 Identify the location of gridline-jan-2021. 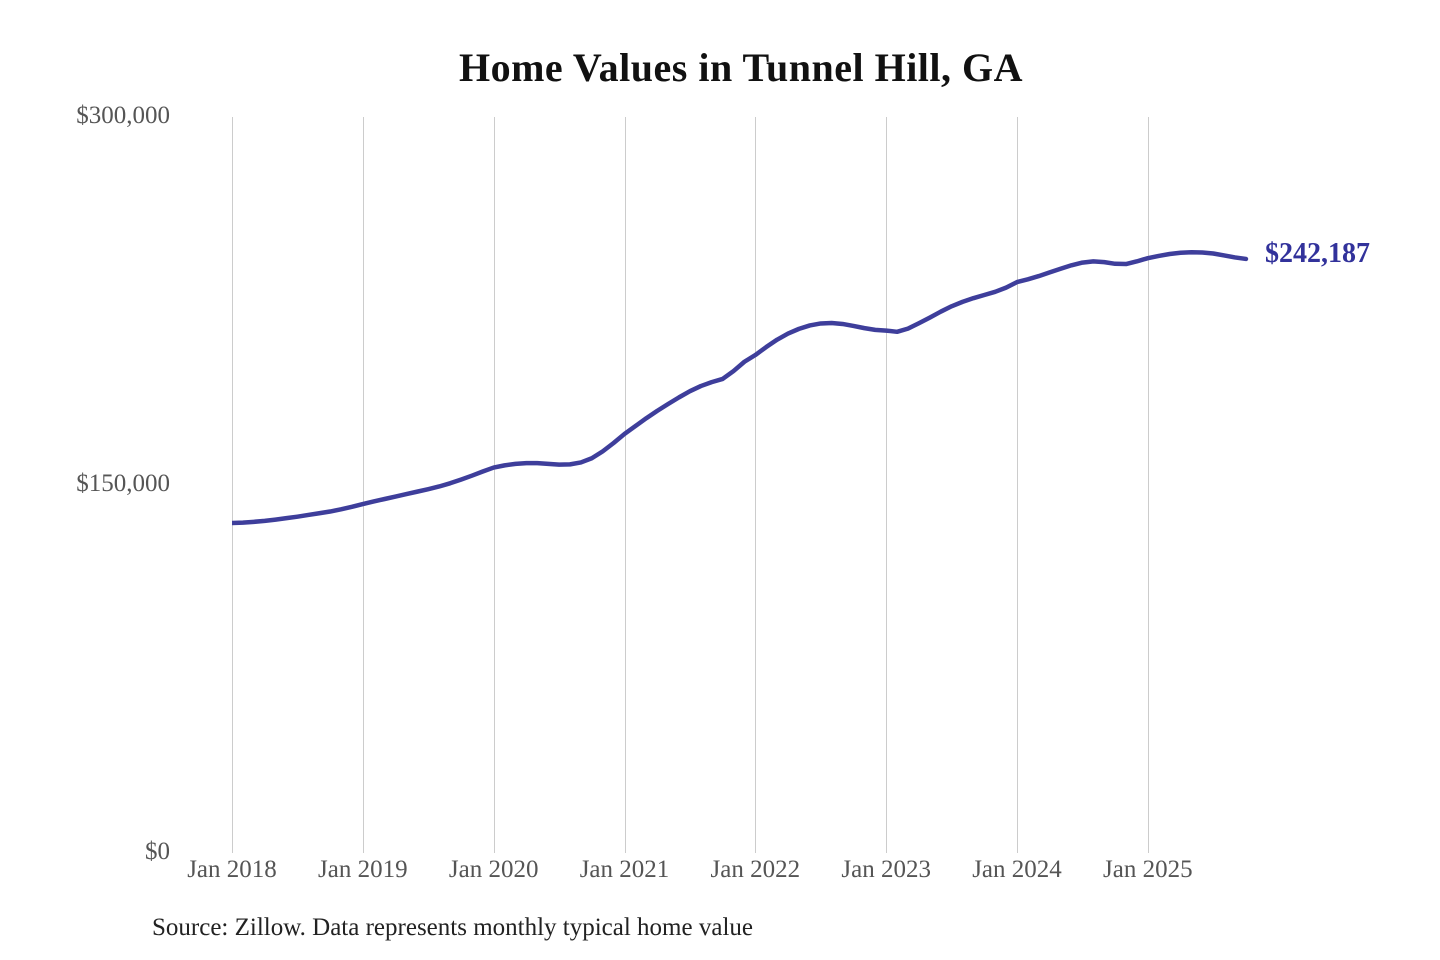
(625, 485).